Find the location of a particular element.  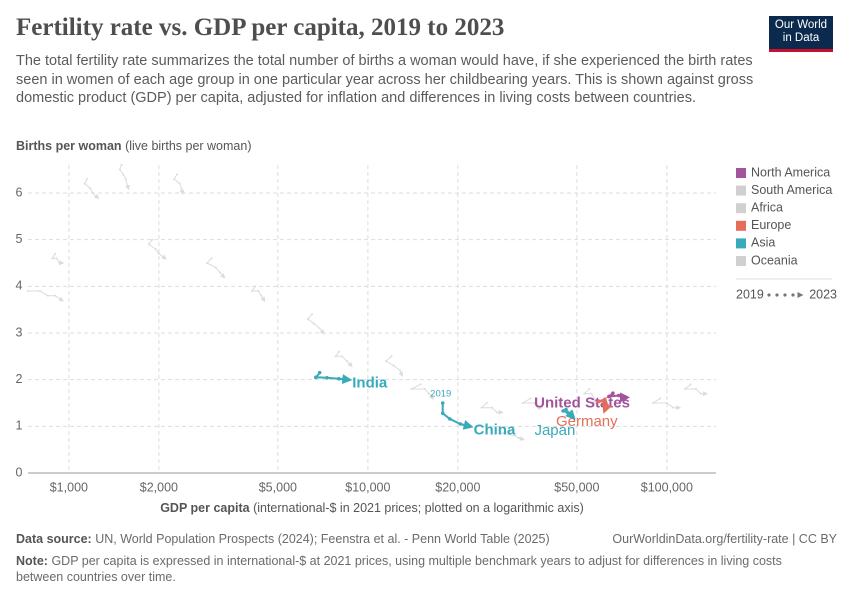

legend-label: North America is located at coordinates (790, 172).